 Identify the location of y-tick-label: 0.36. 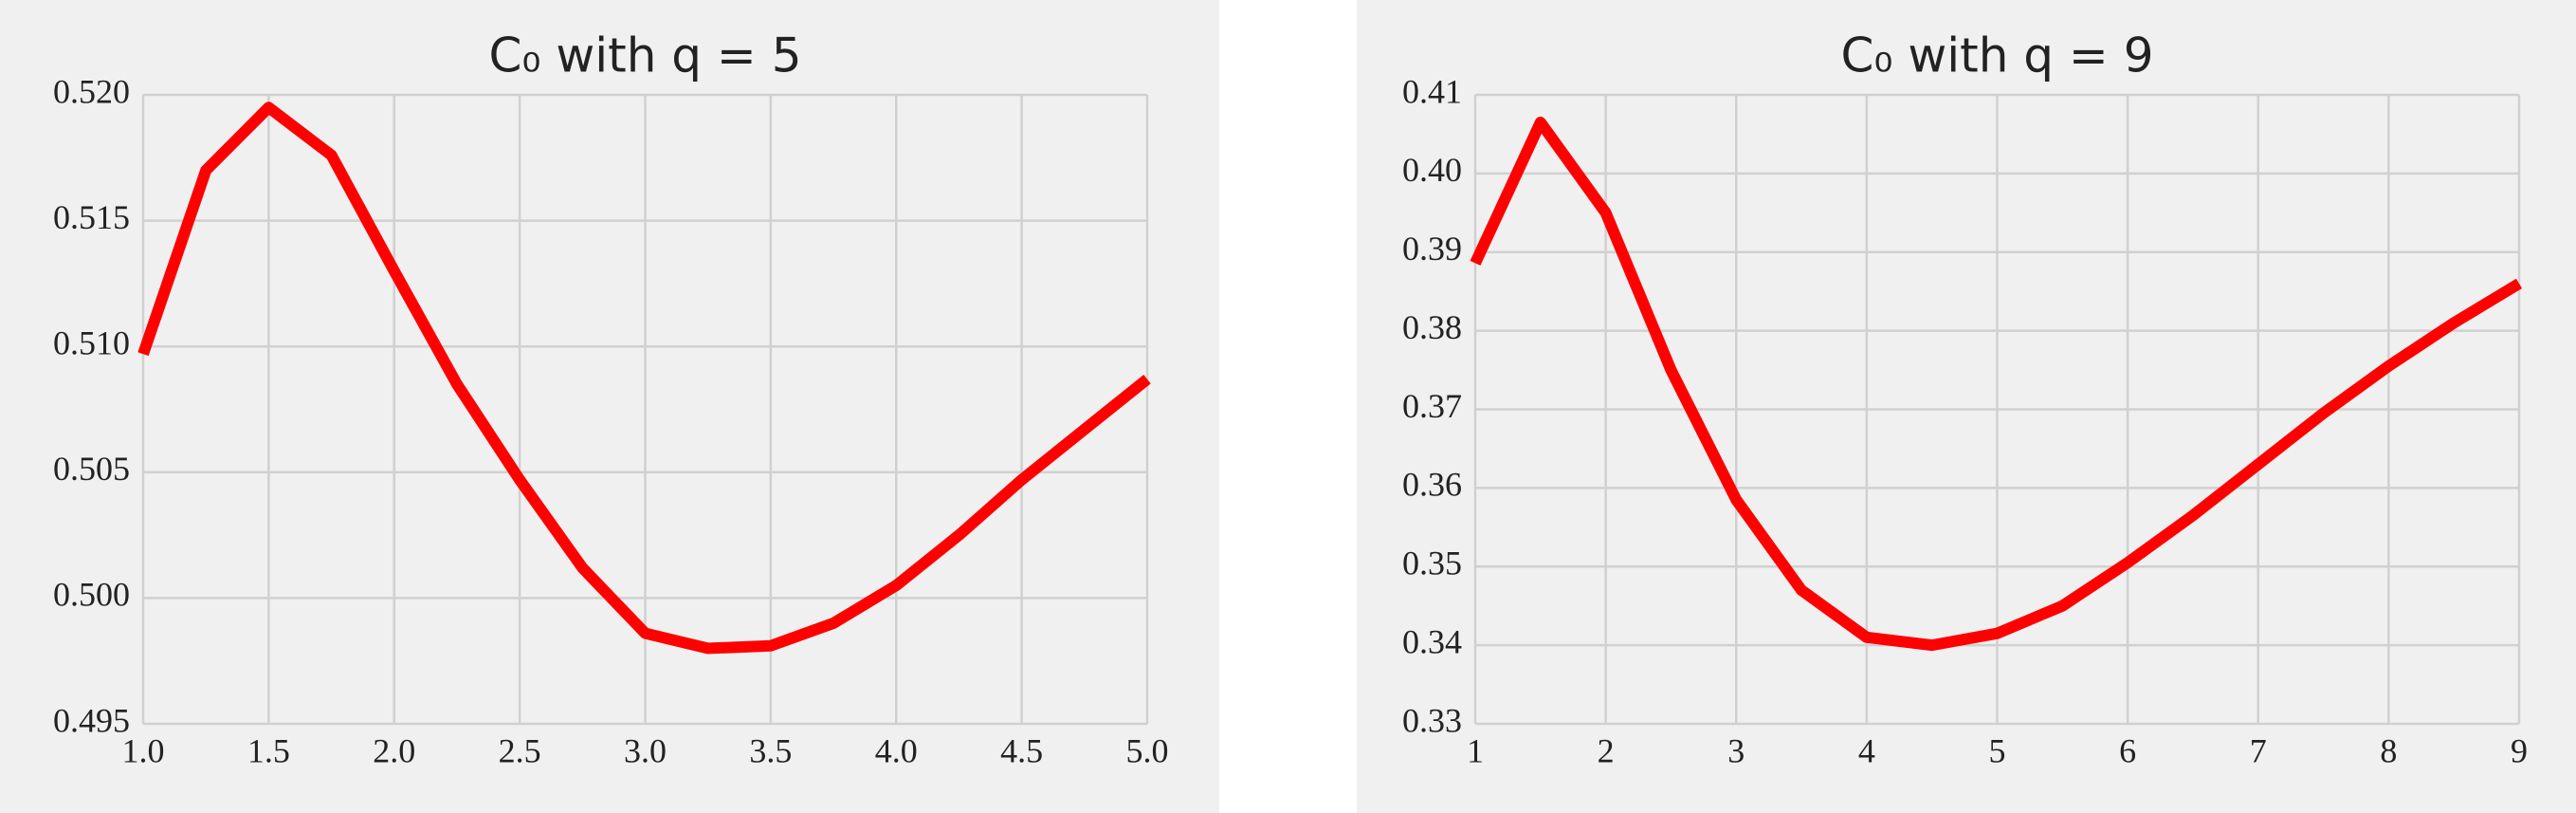
(1432, 485).